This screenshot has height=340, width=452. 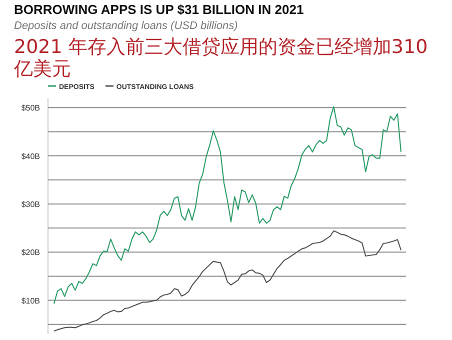 What do you see at coordinates (30, 253) in the screenshot?
I see `y-tick-label: $20B` at bounding box center [30, 253].